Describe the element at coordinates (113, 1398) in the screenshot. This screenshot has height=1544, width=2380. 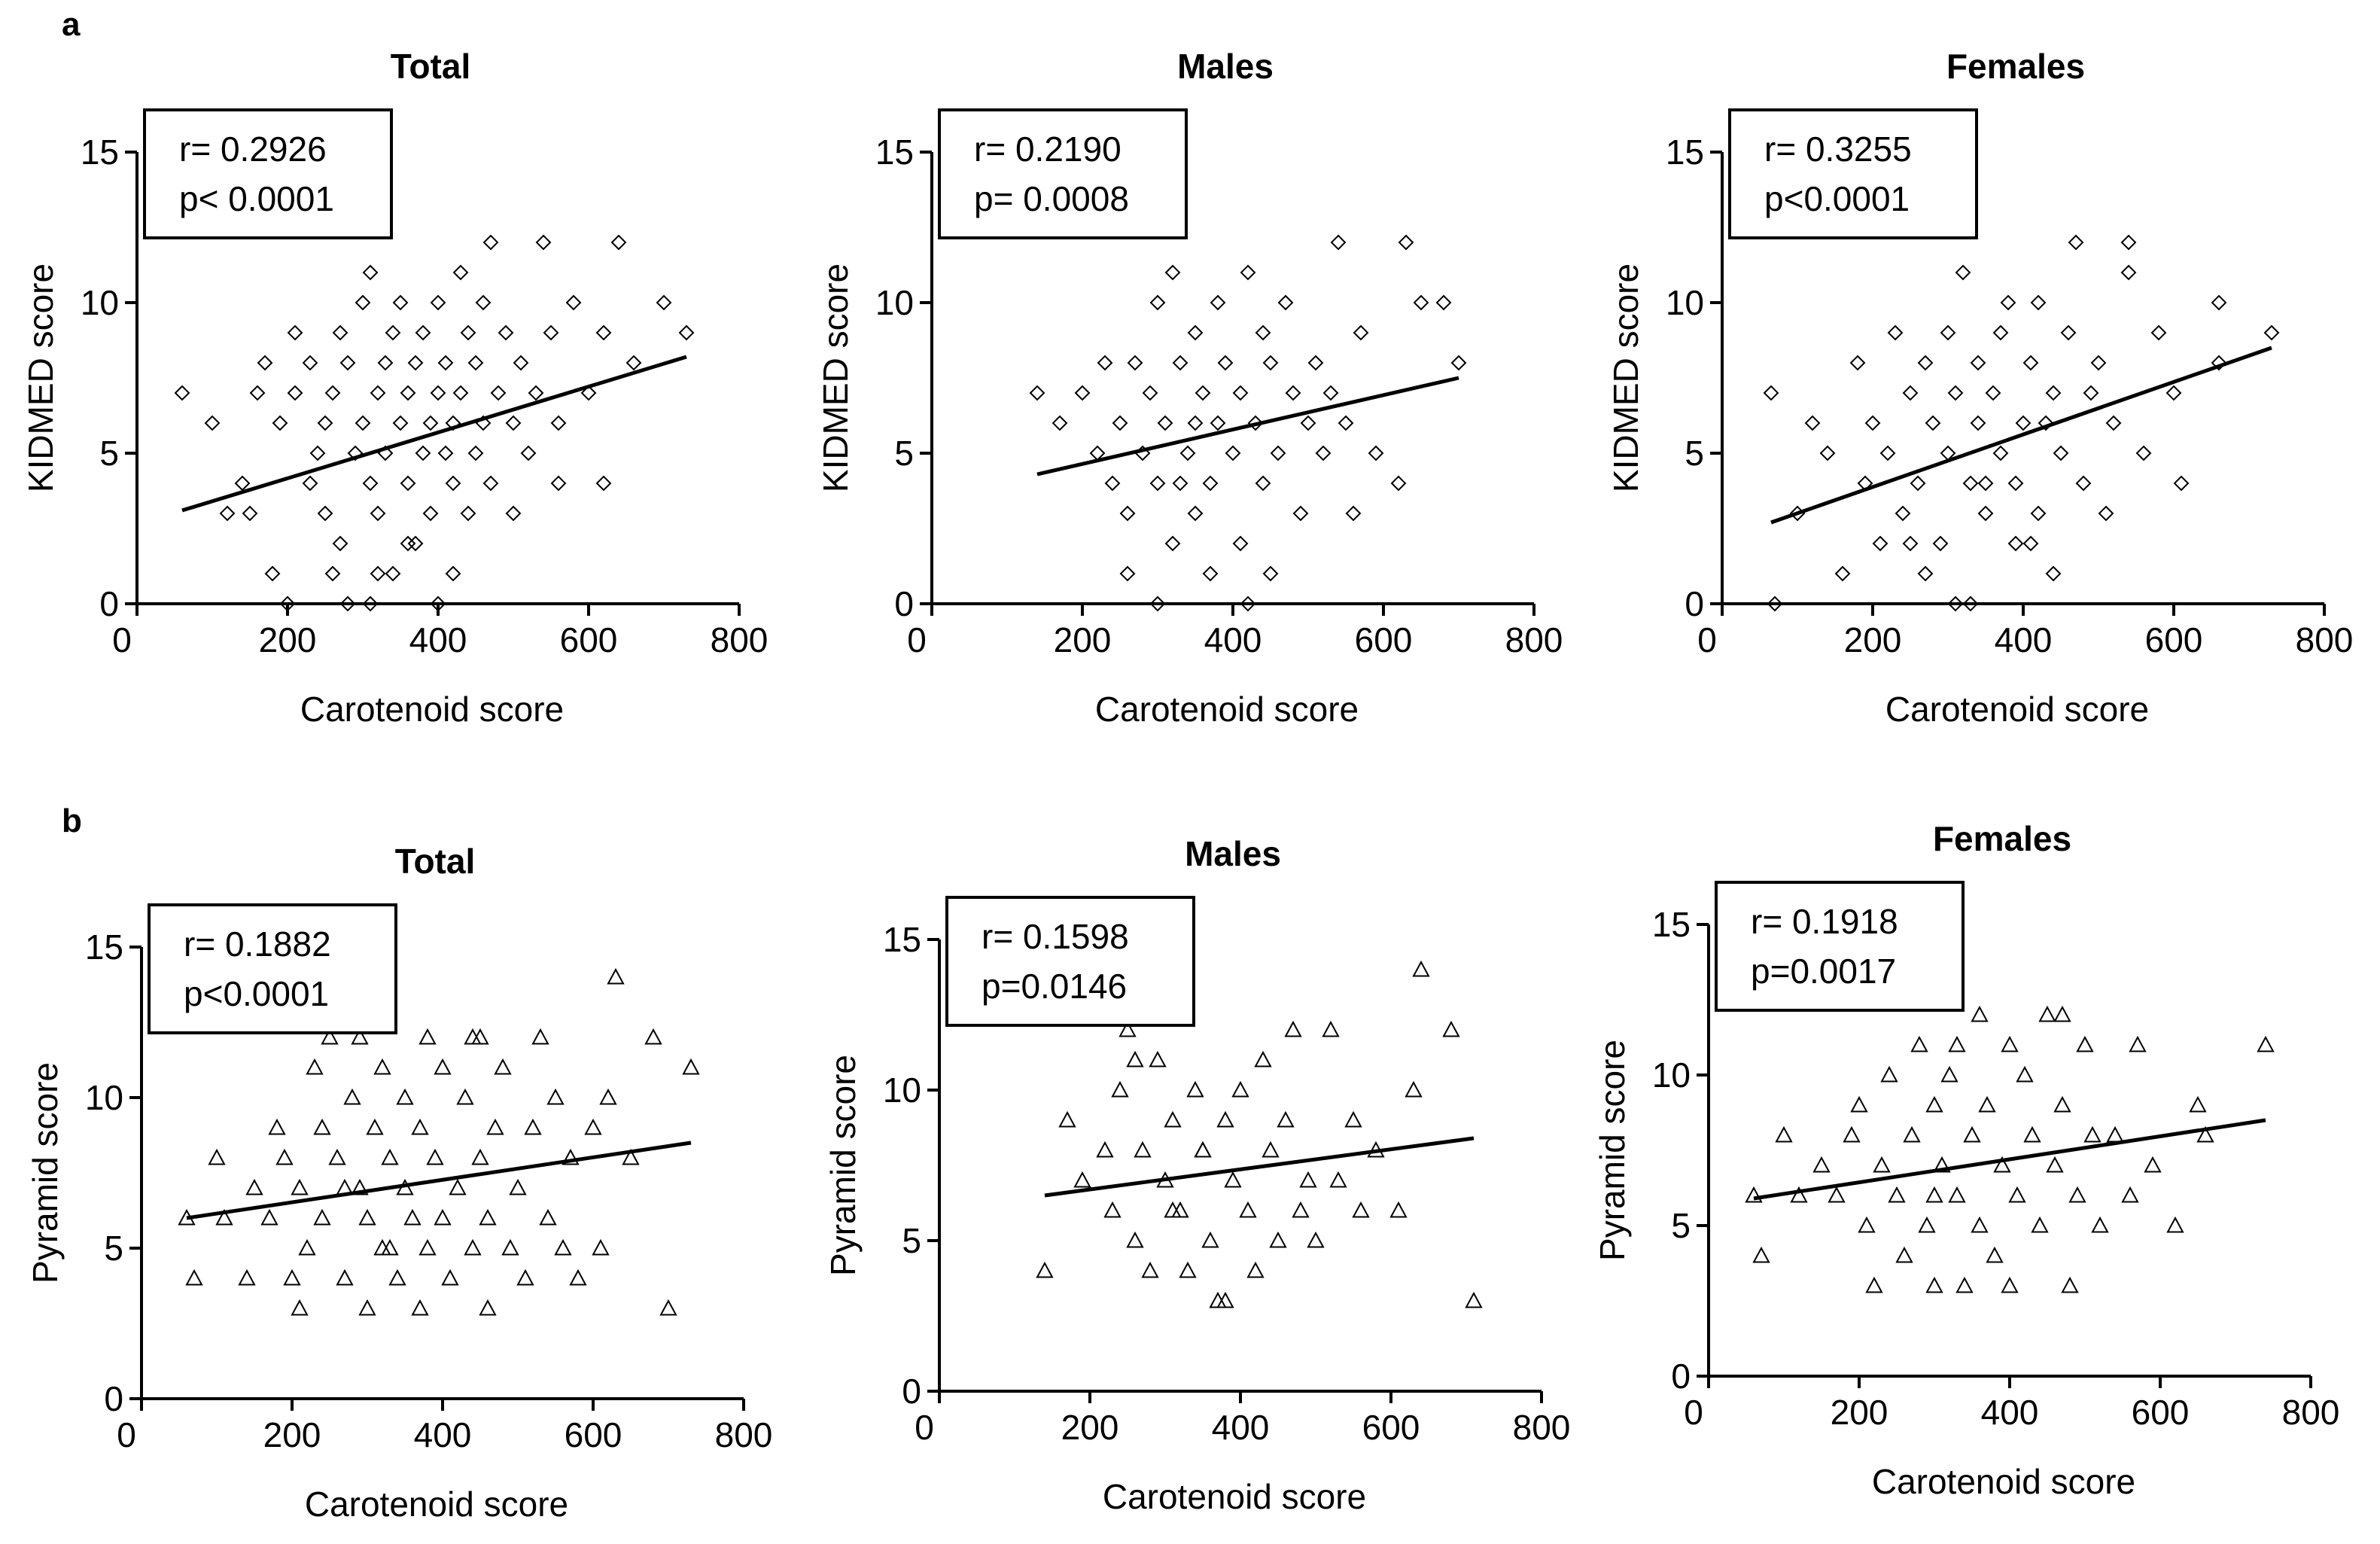
I see `y-tick-label: 0` at that location.